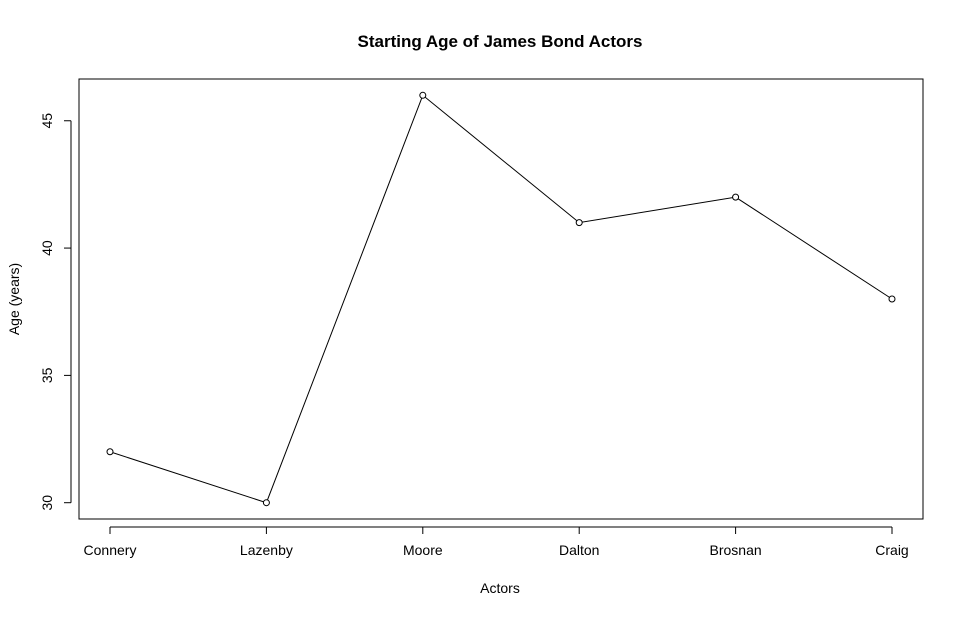  Describe the element at coordinates (423, 550) in the screenshot. I see `x-tick-label: Moore` at that location.